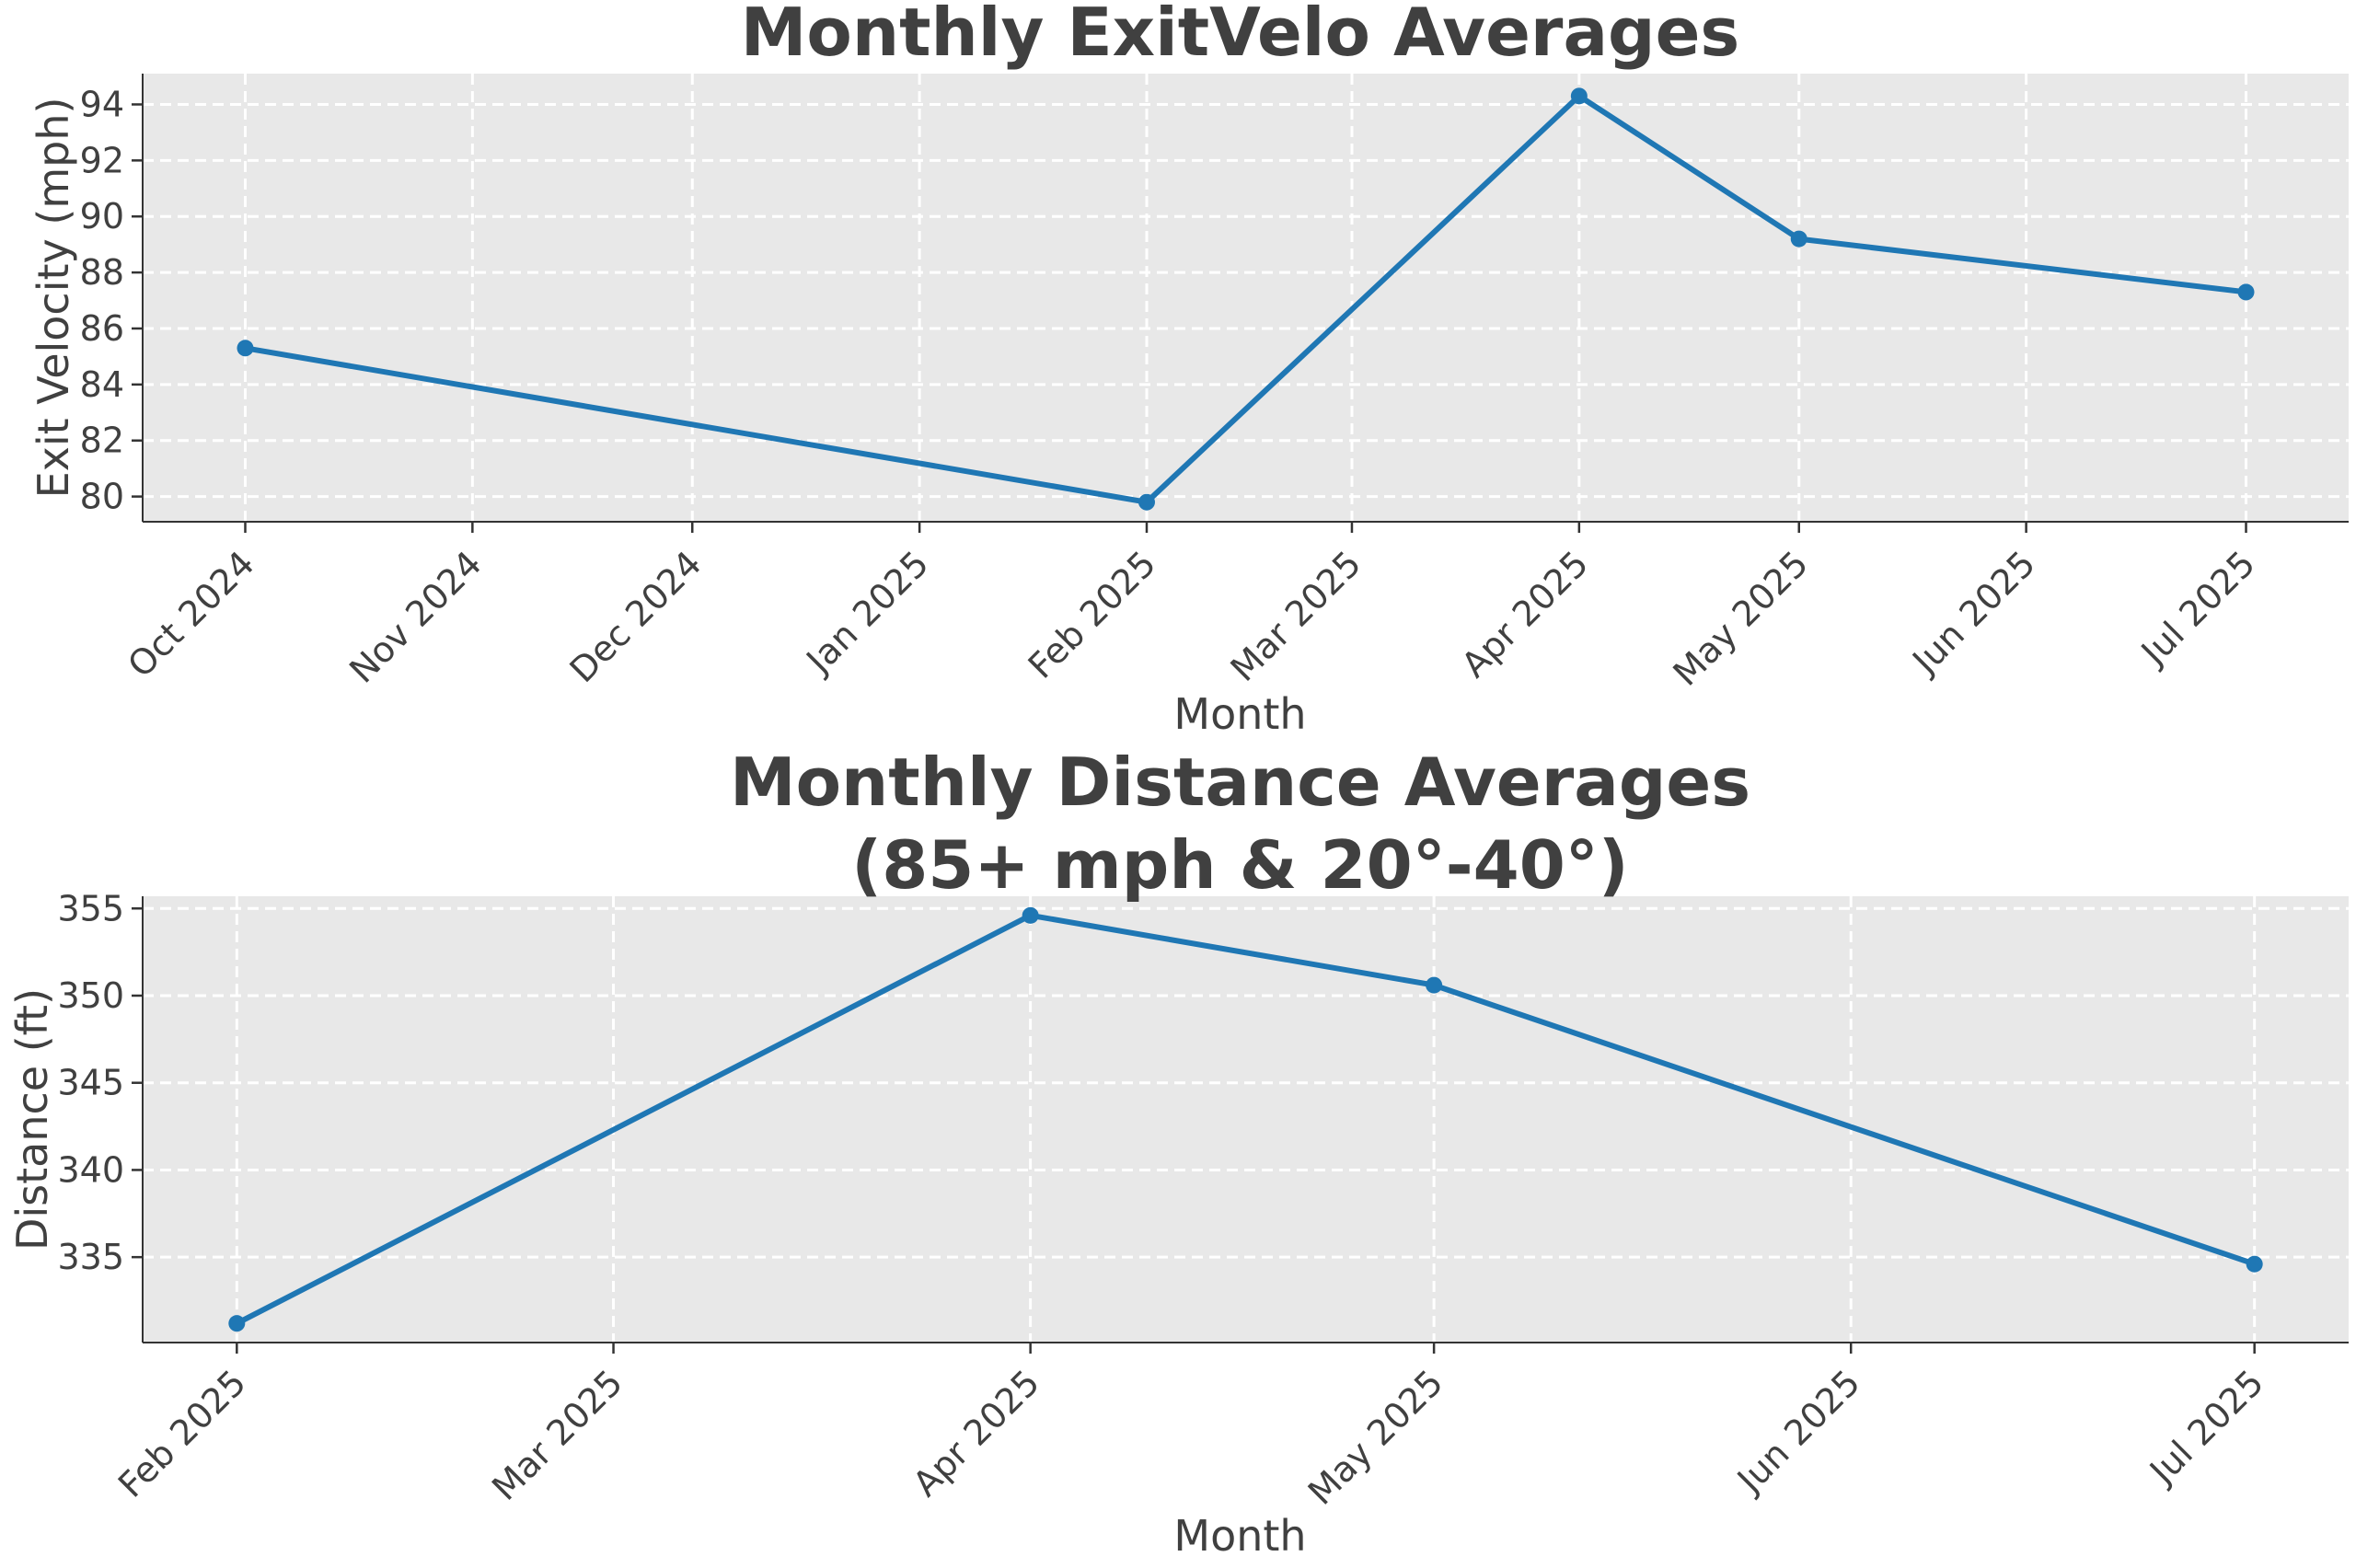 Image resolution: width=2356 pixels, height=1568 pixels. Describe the element at coordinates (102, 104) in the screenshot. I see `y-tick-label: 94` at that location.